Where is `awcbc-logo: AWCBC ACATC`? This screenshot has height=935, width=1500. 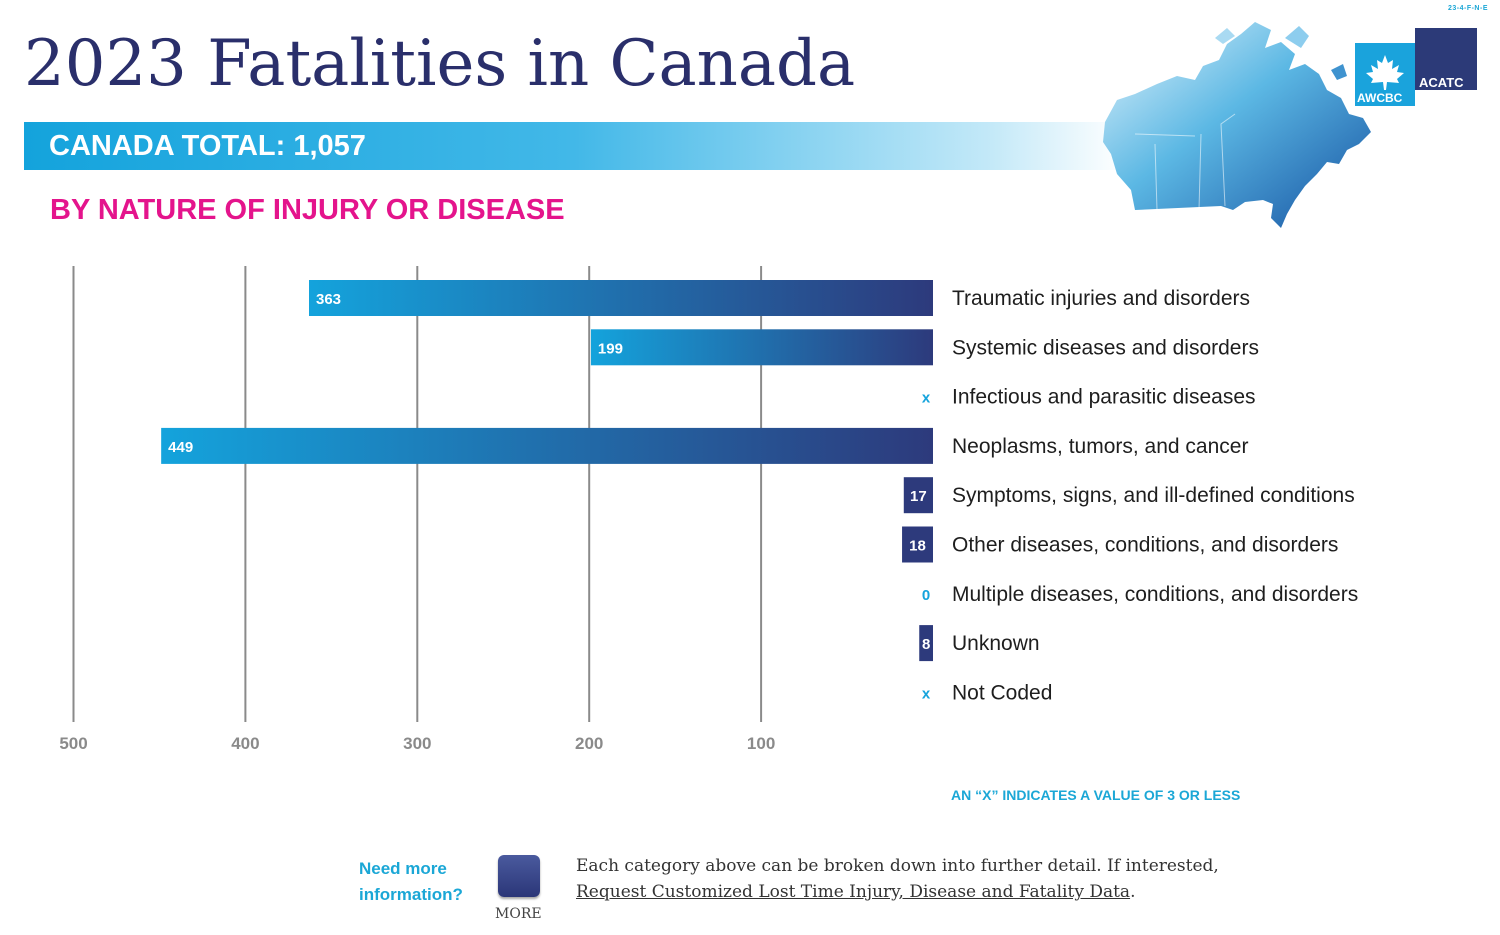 awcbc-logo: AWCBC ACATC is located at coordinates (1416, 67).